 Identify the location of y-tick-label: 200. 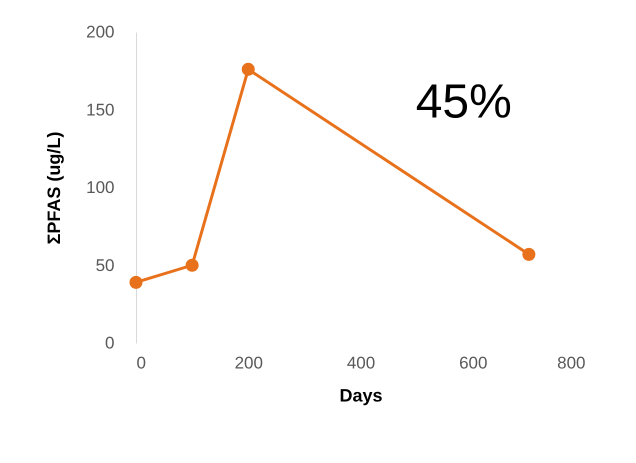
(100, 32).